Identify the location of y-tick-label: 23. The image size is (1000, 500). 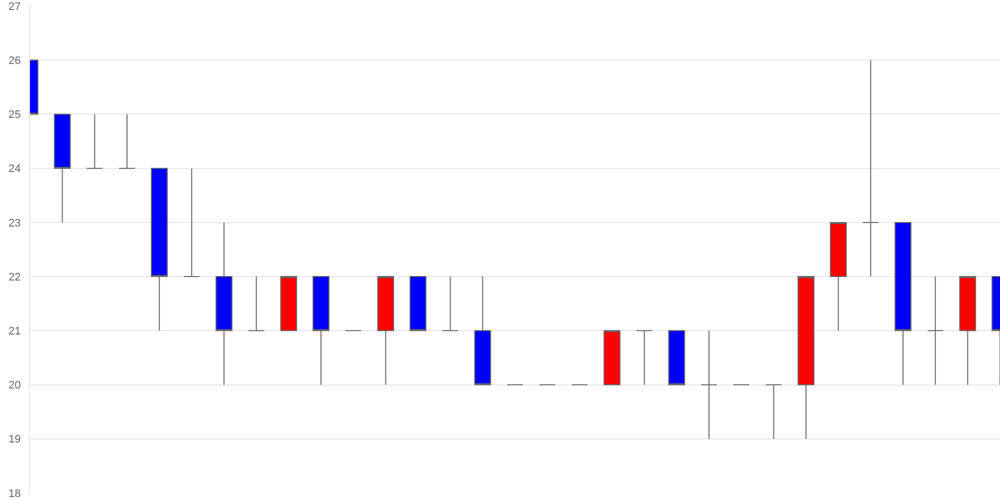
(14, 223).